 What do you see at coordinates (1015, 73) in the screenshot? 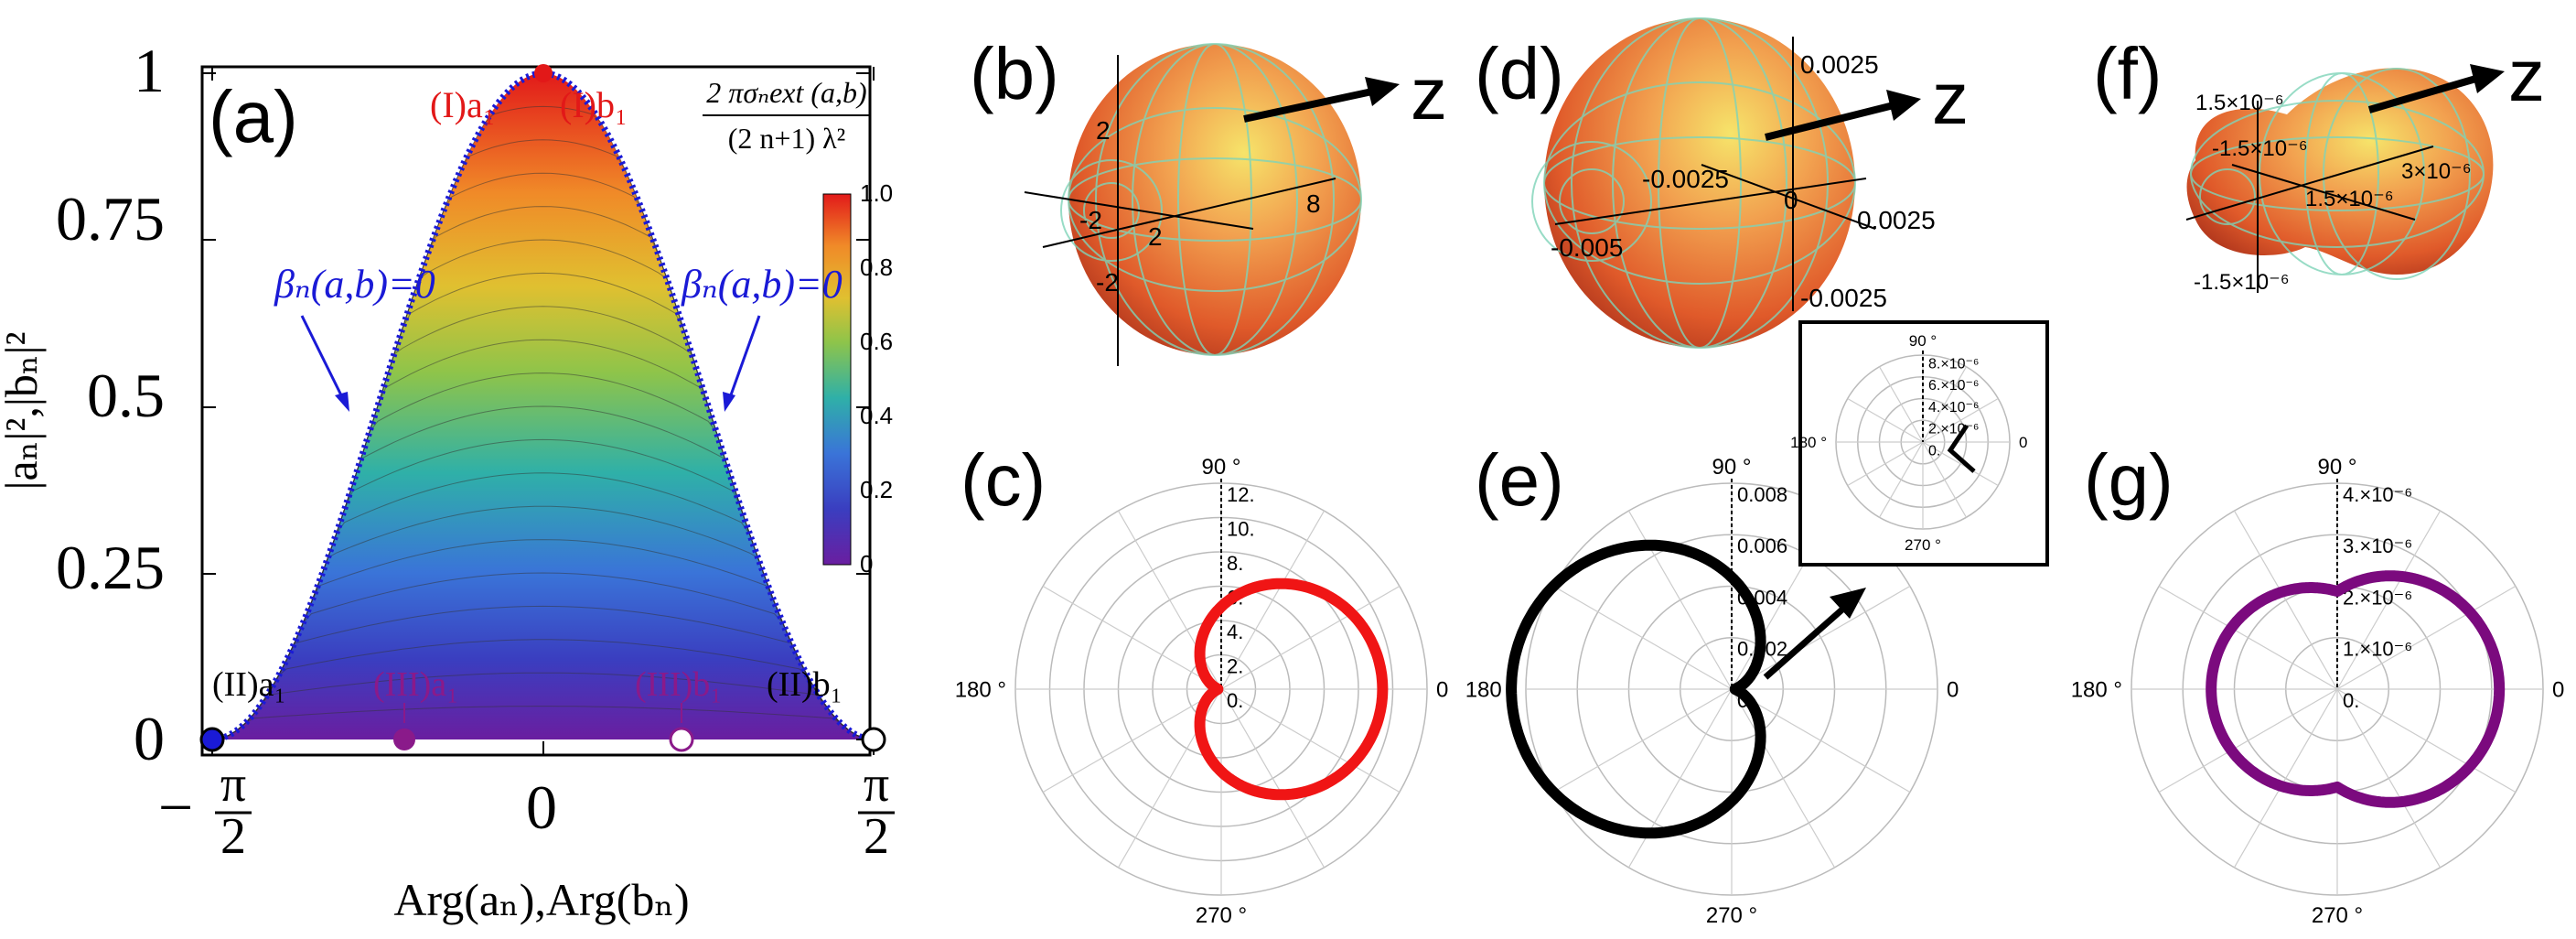
I see `panel-b-label: (b)` at bounding box center [1015, 73].